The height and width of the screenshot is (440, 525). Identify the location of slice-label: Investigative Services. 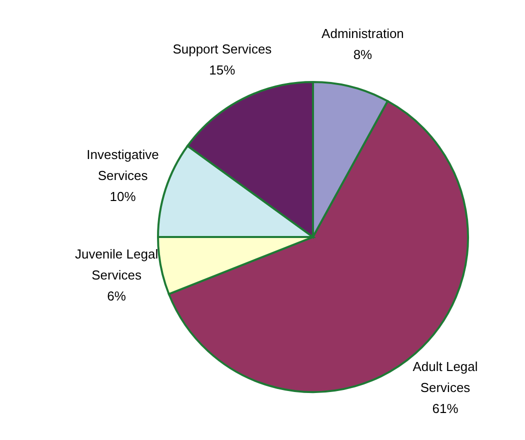
(122, 164).